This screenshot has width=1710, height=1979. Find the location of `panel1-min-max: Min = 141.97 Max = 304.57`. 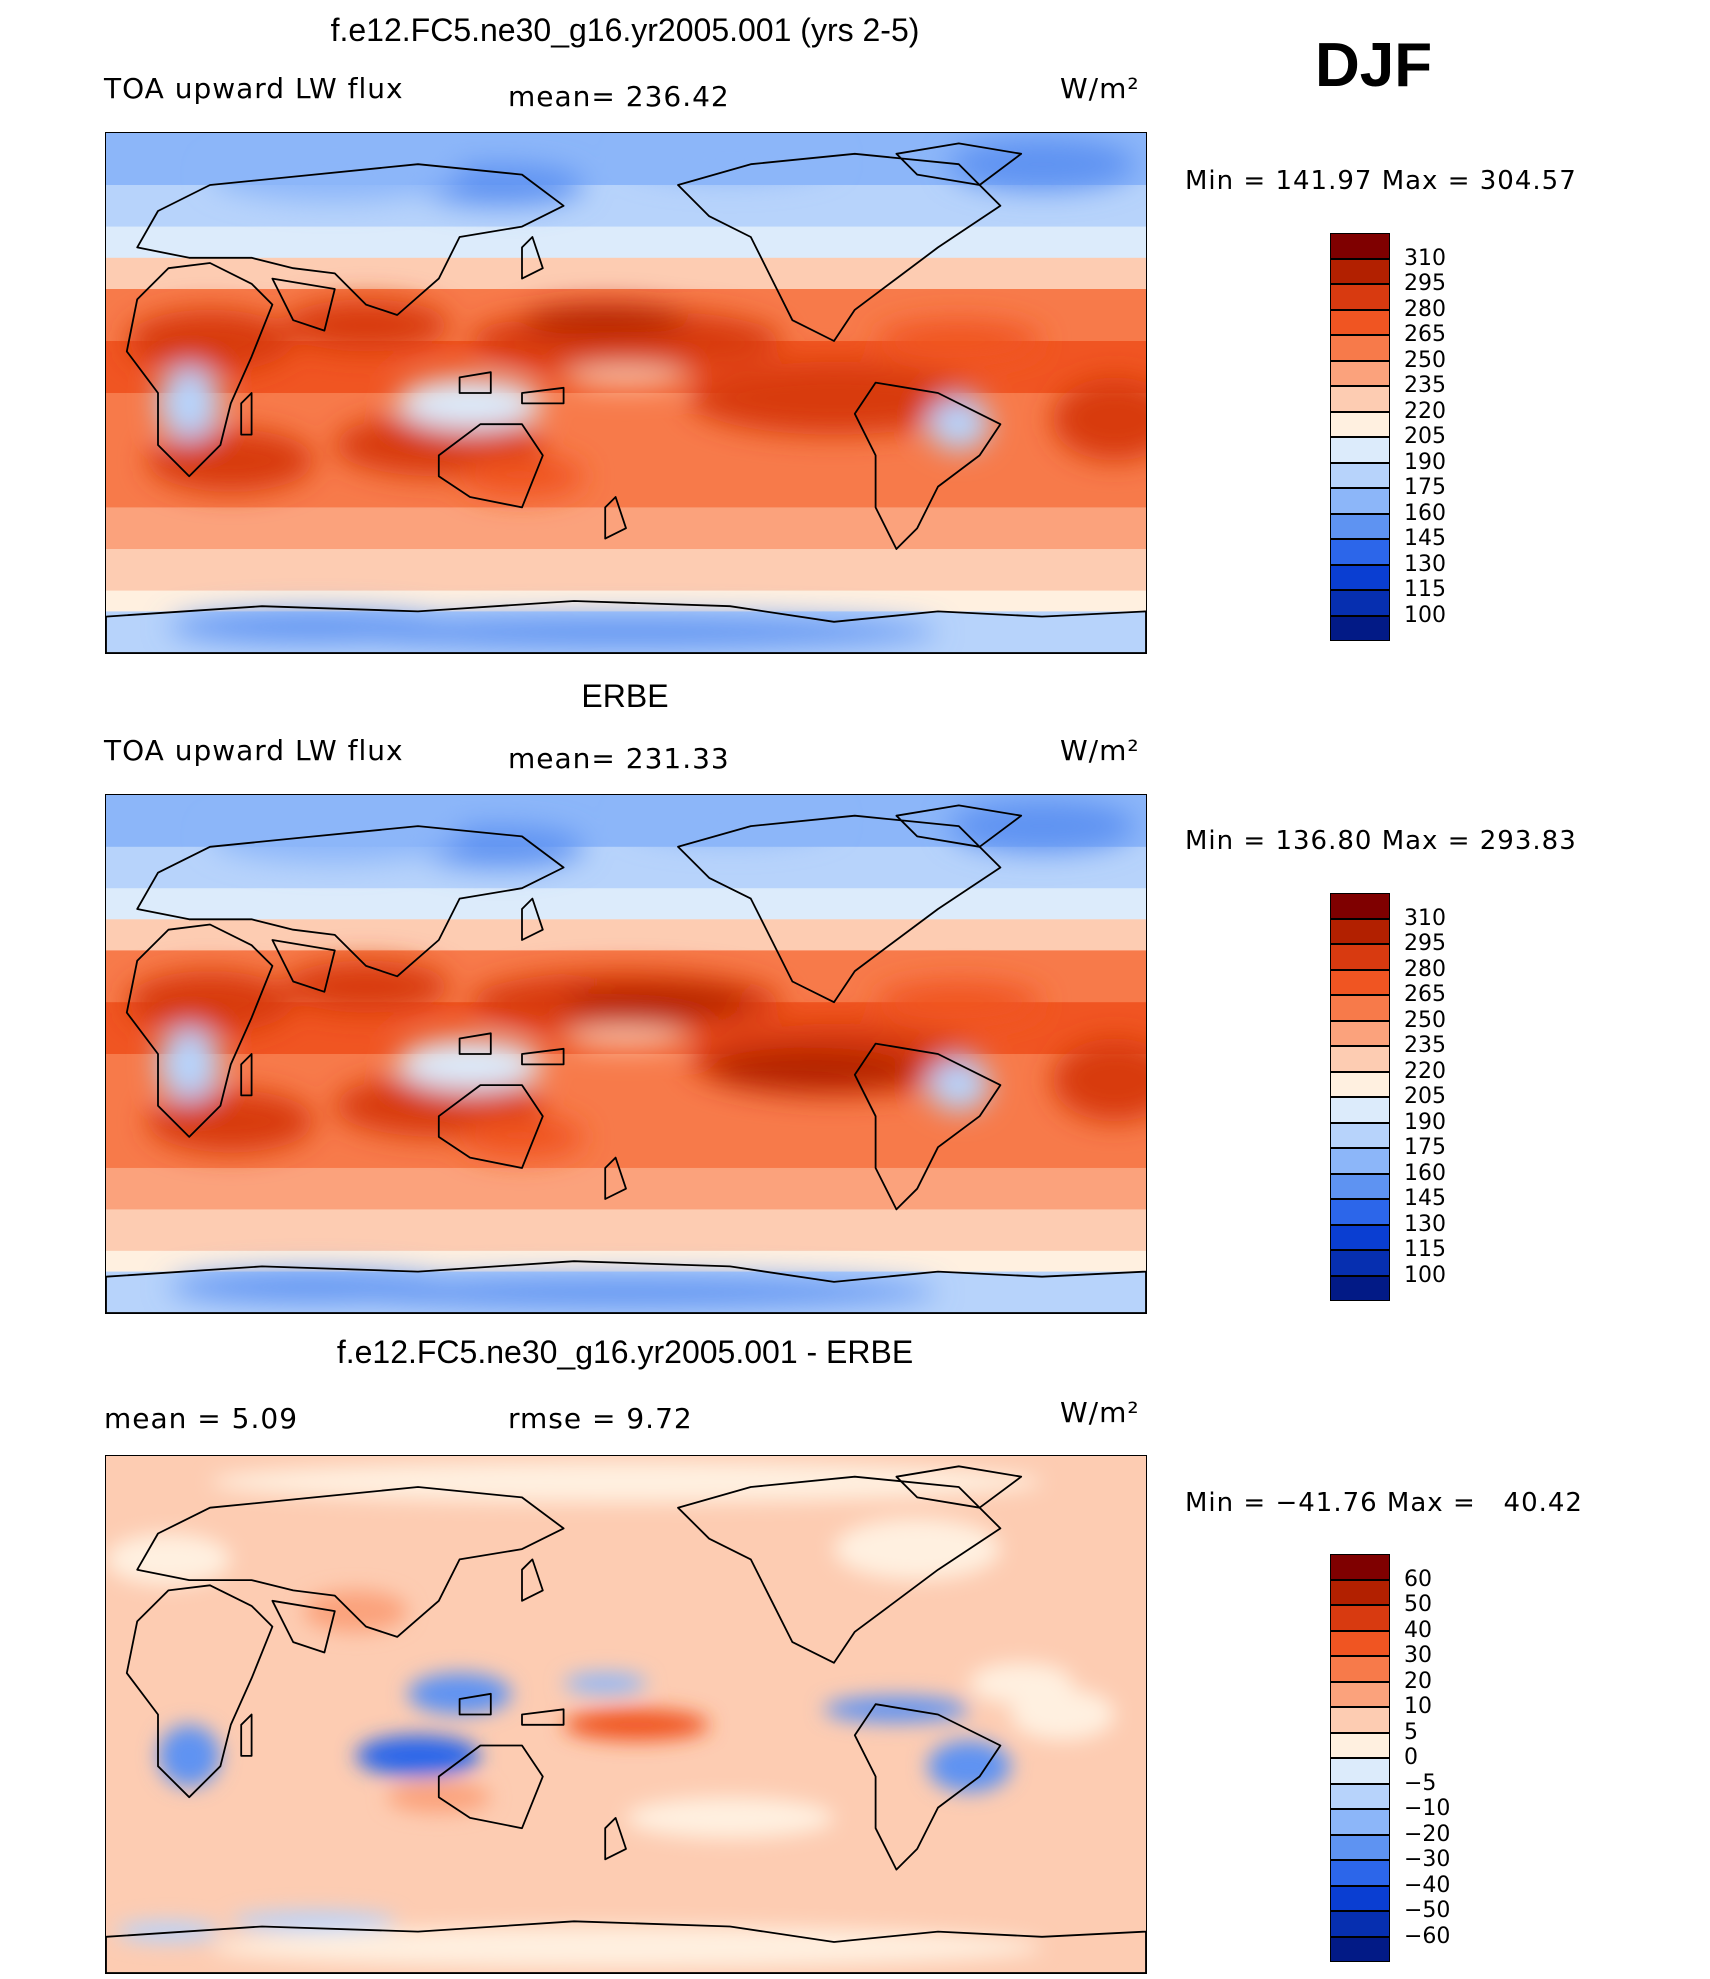

panel1-min-max: Min = 141.97 Max = 304.57 is located at coordinates (1381, 181).